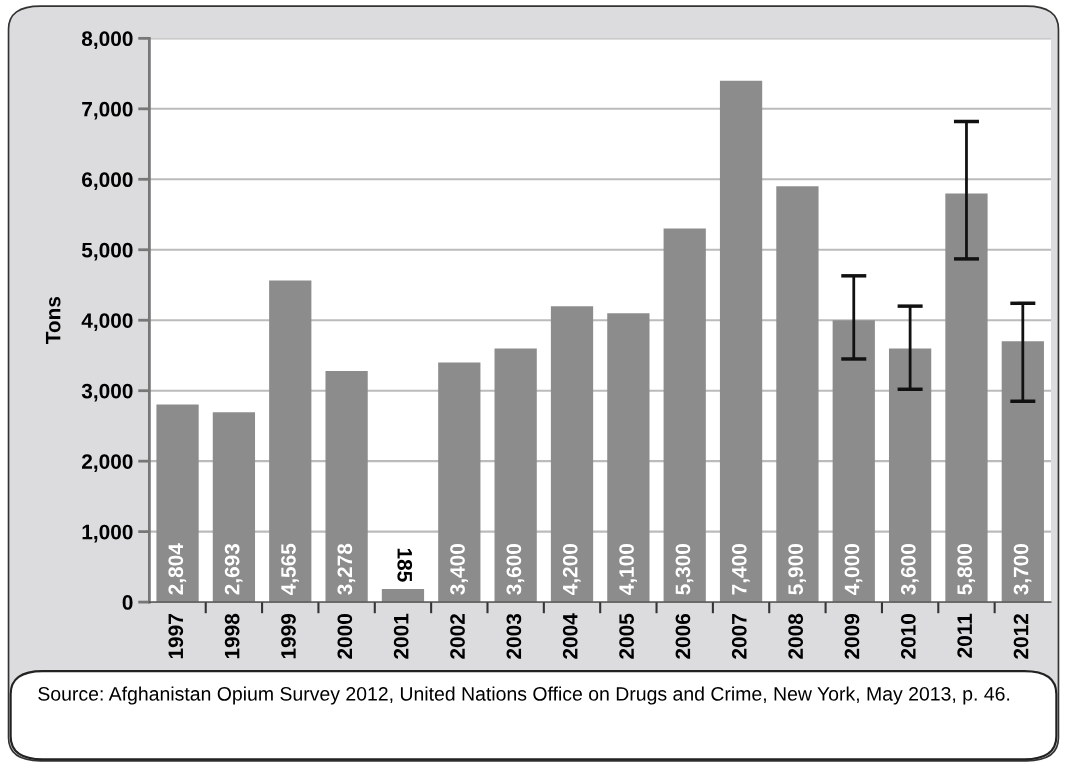 Image resolution: width=1067 pixels, height=767 pixels. What do you see at coordinates (176, 636) in the screenshot?
I see `x-tick-label: 1997` at bounding box center [176, 636].